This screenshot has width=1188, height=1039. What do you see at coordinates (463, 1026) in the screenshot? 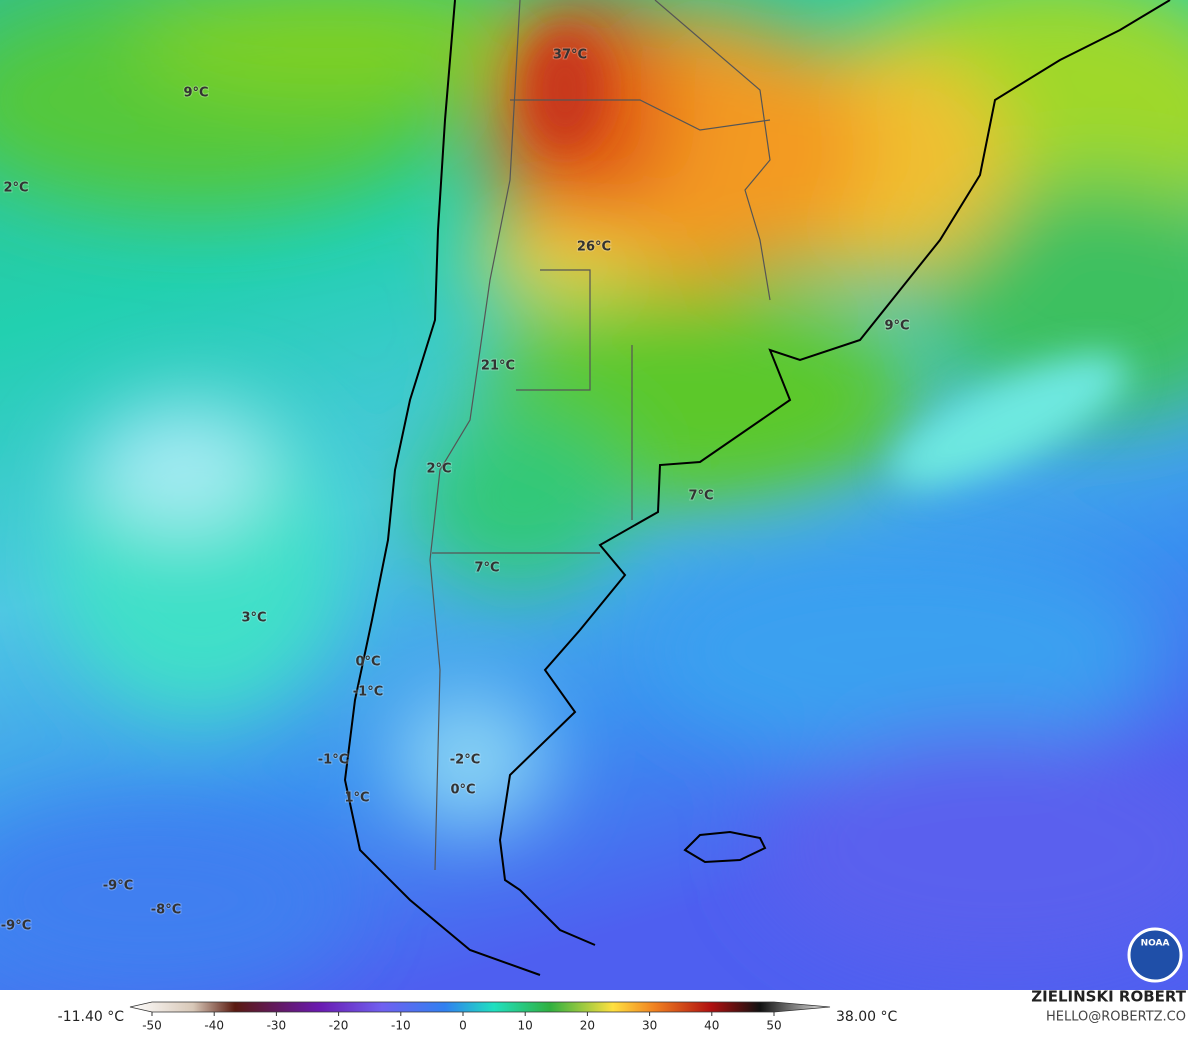
I see `colorbar-tick-label: 0` at bounding box center [463, 1026].